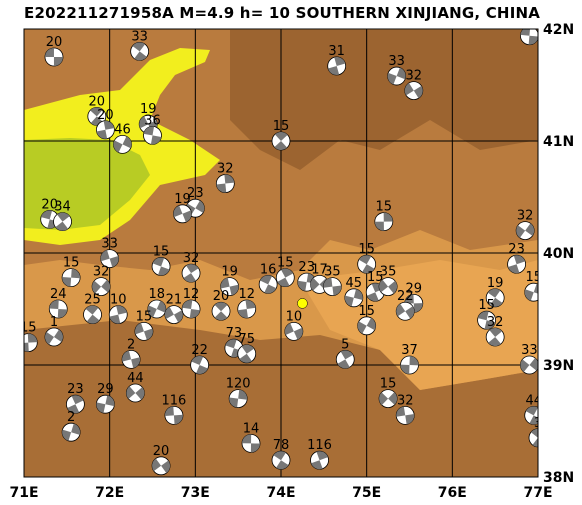  Describe the element at coordinates (345, 344) in the screenshot. I see `depth-label: 5` at that location.